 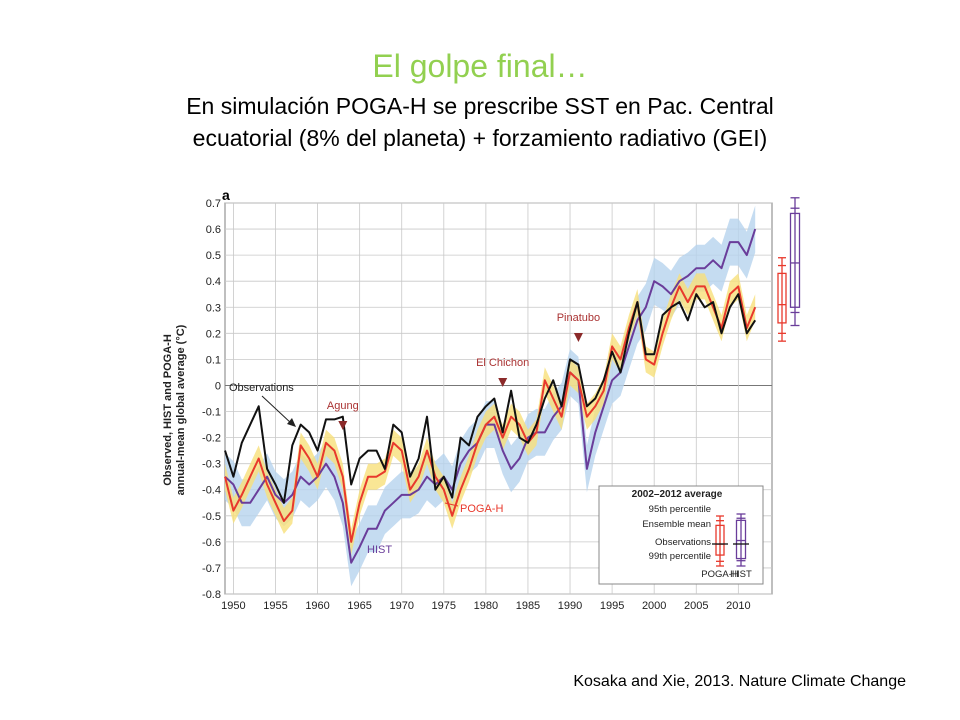 I want to click on x-tick-label: 1975, so click(x=444, y=606).